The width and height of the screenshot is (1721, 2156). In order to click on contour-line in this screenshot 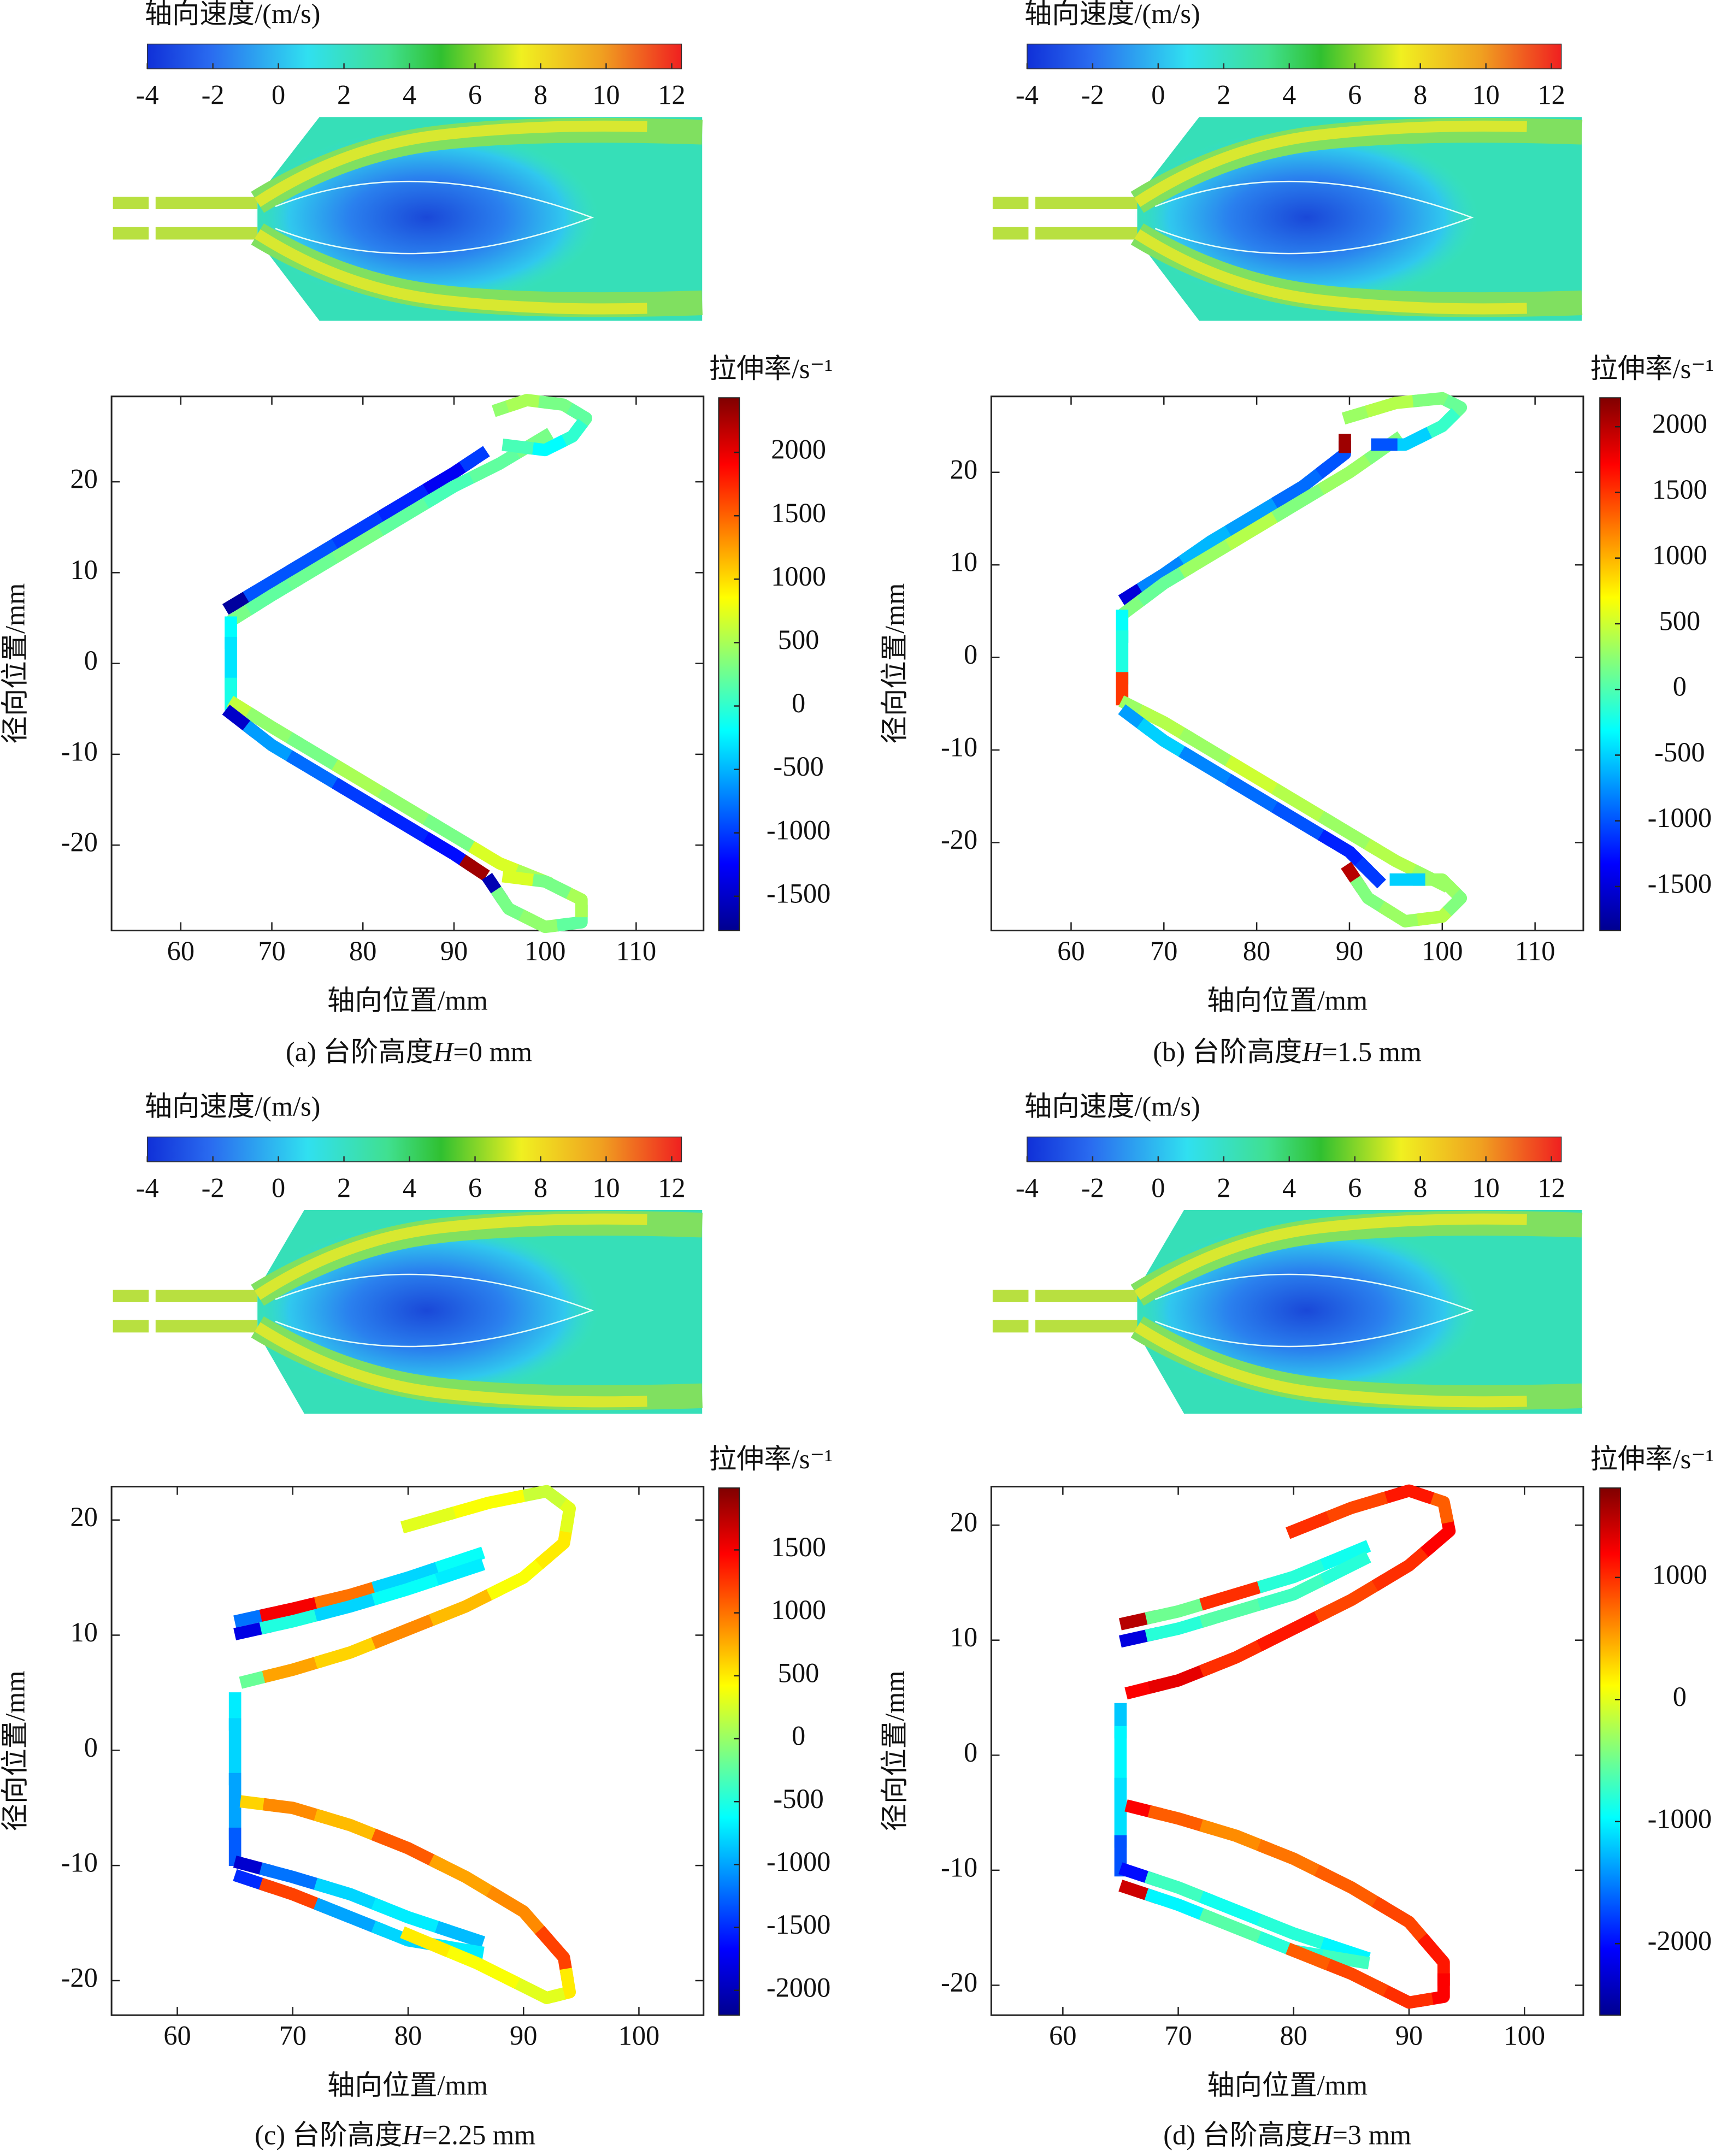, I will do `click(434, 1310)`.